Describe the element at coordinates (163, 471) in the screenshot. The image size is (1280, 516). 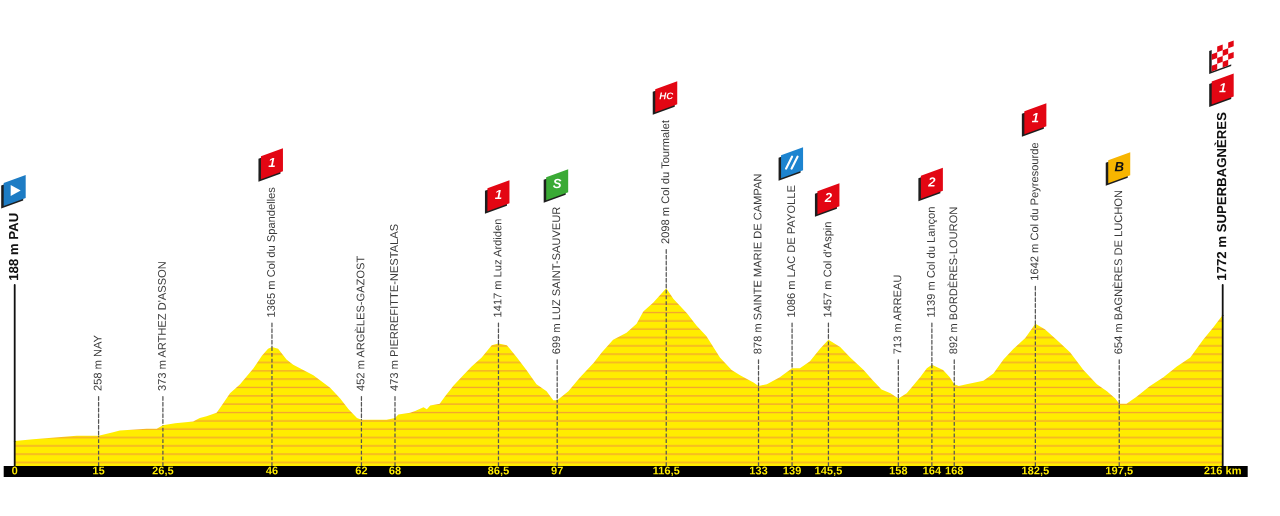
I see `x-tick-label: 26,5` at that location.